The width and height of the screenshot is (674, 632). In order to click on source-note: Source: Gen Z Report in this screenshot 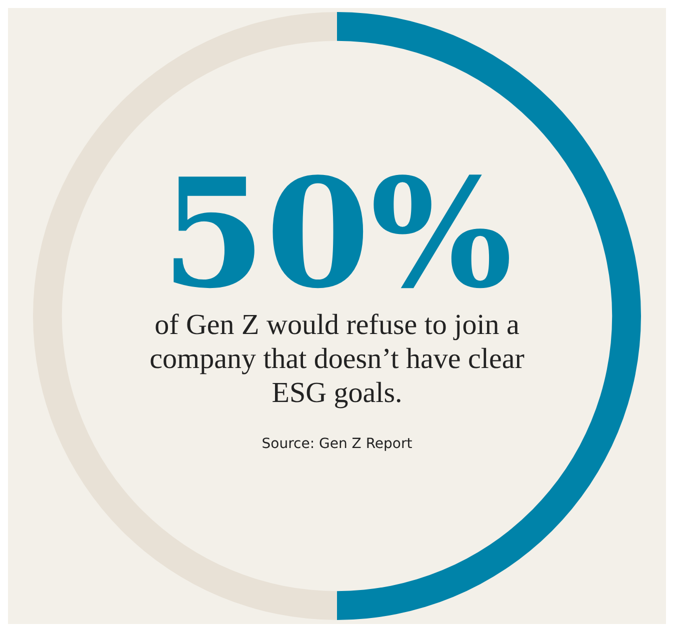, I will do `click(337, 444)`.